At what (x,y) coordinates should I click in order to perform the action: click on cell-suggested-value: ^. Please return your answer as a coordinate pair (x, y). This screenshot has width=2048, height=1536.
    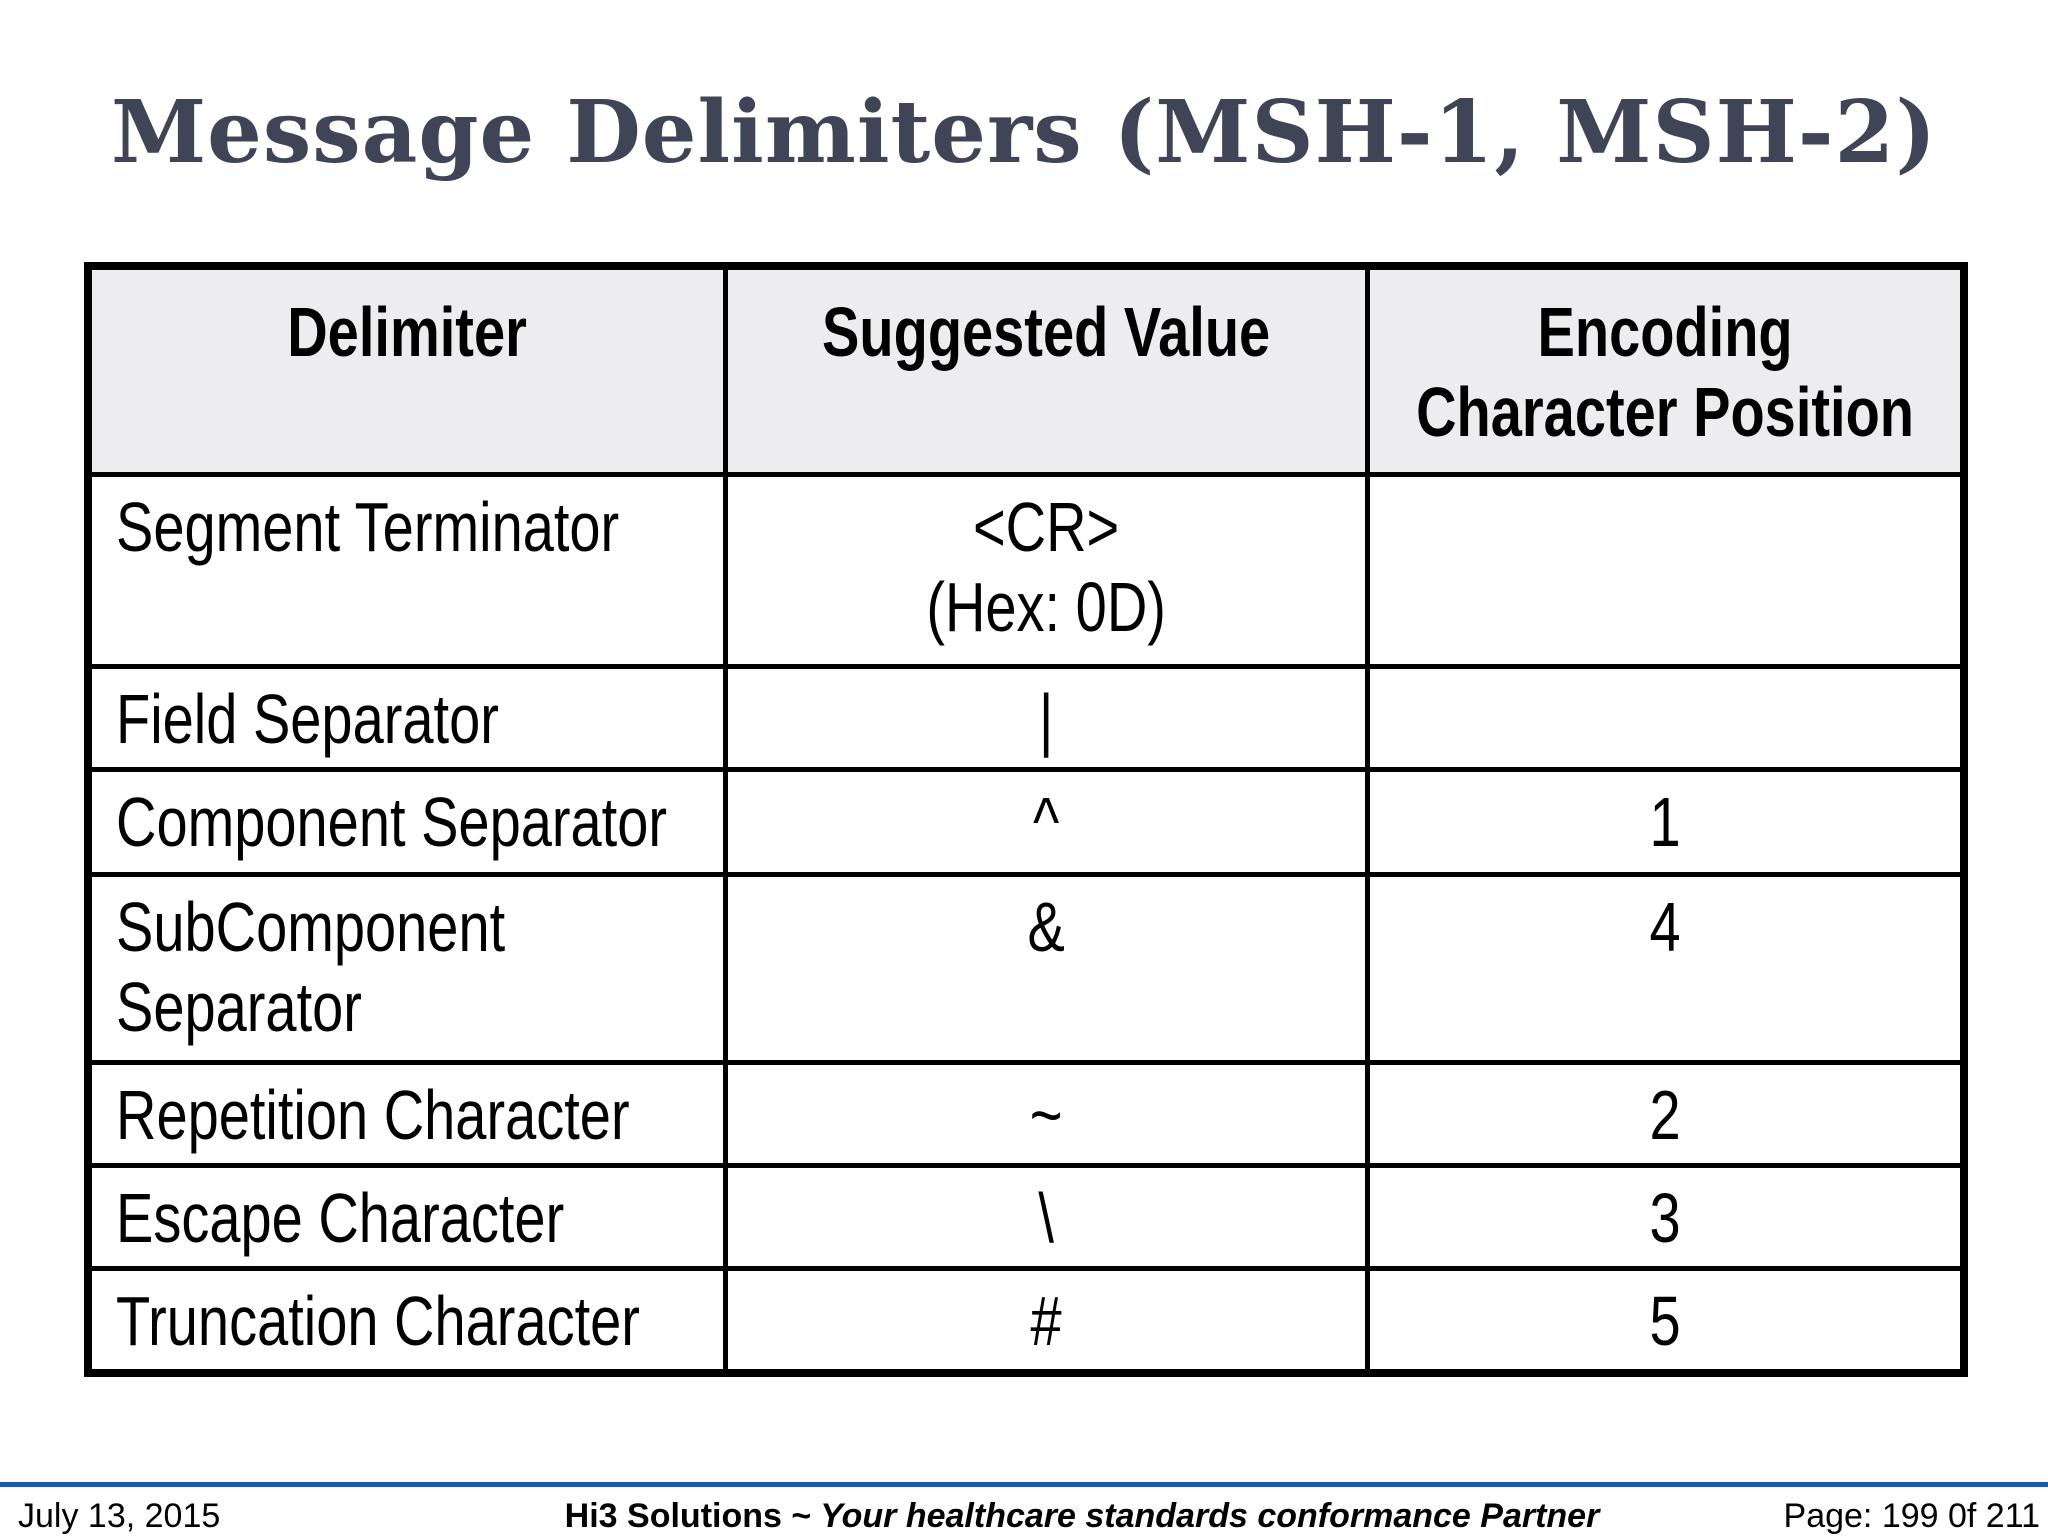
    Looking at the image, I should click on (1046, 821).